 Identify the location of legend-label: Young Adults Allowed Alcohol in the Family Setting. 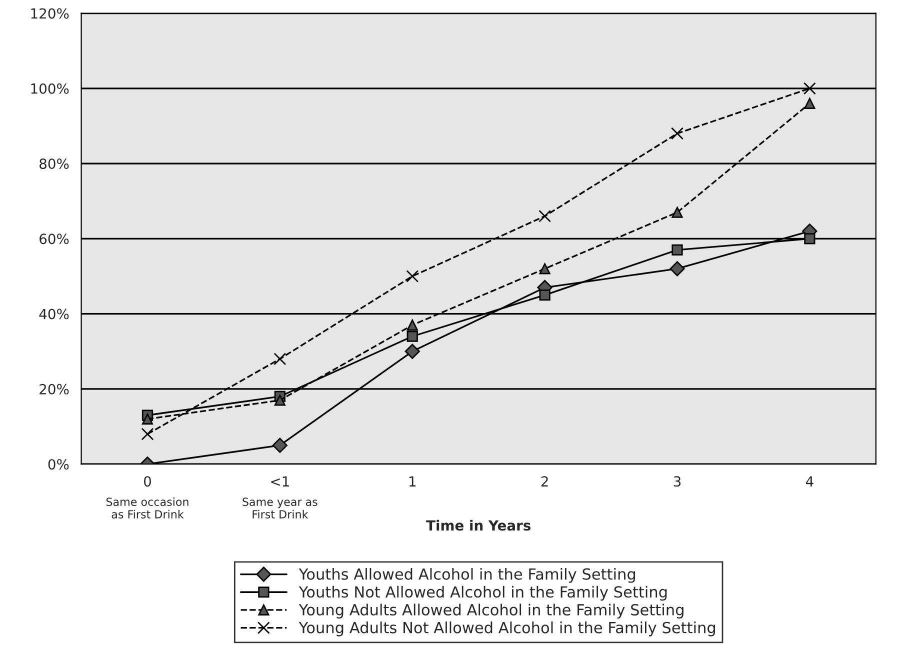
(491, 611).